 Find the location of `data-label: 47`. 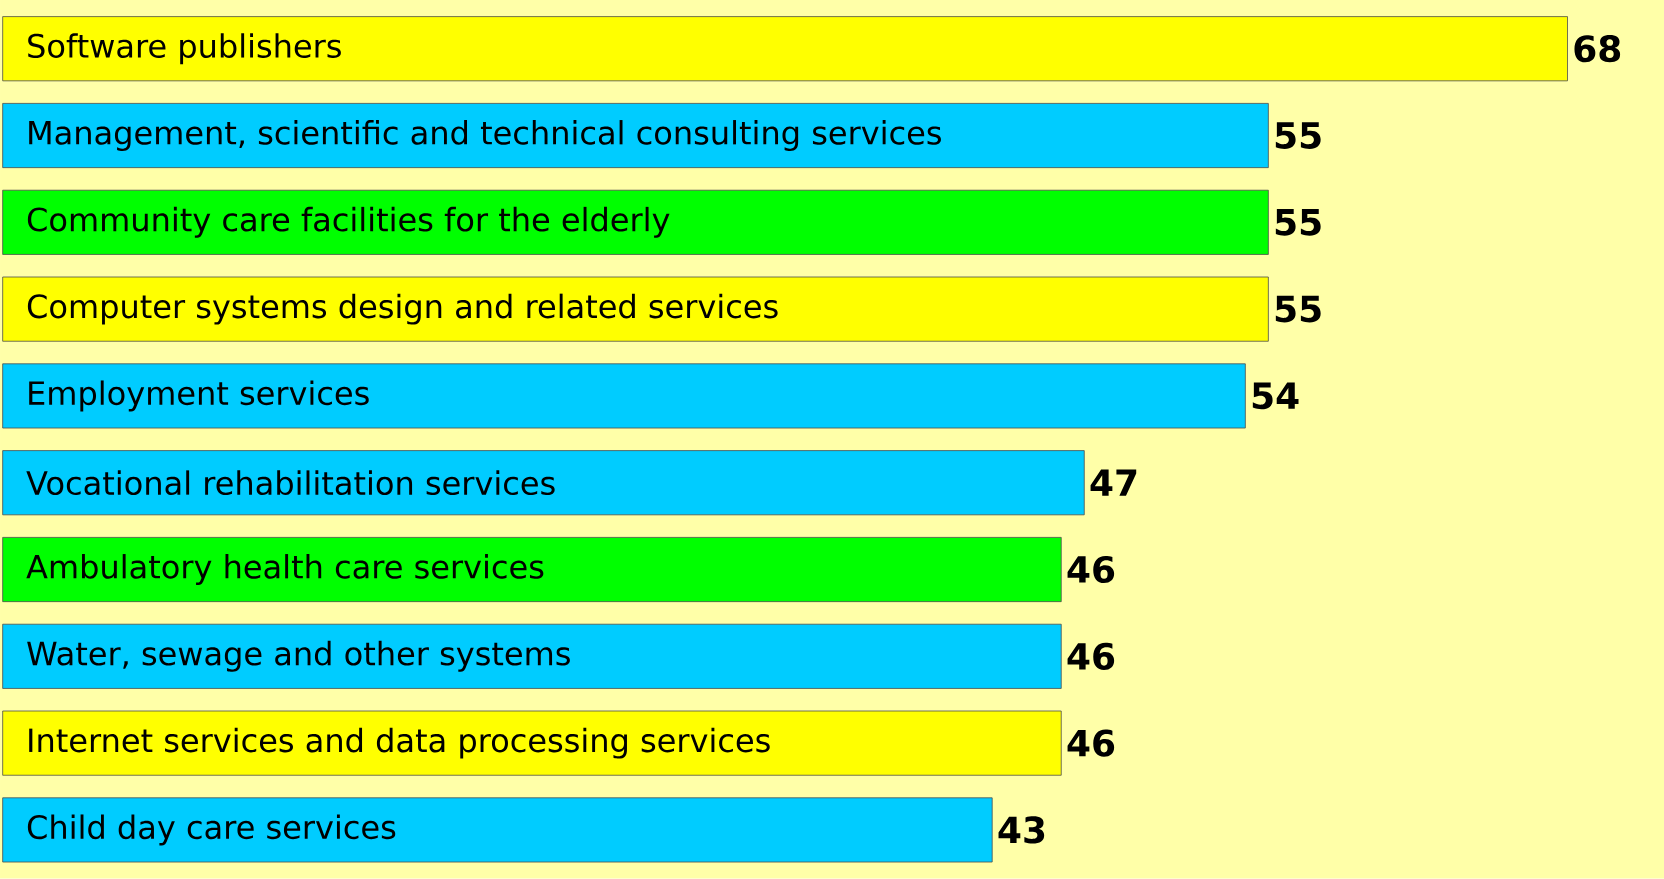

data-label: 47 is located at coordinates (1113, 483).